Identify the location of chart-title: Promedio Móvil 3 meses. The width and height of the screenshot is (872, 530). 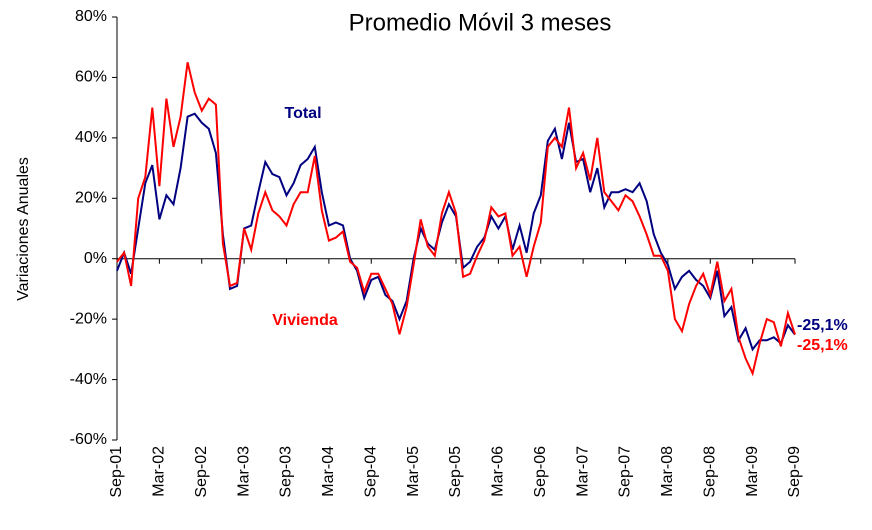
(480, 22).